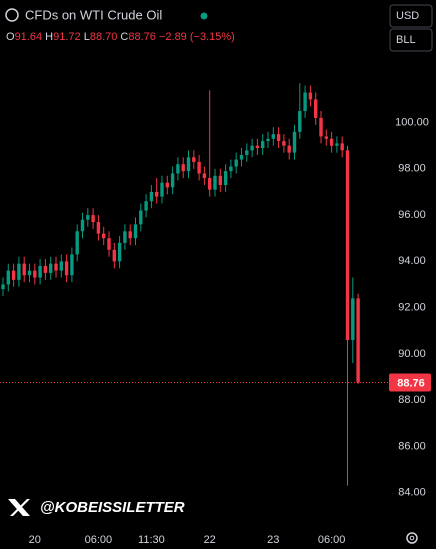 This screenshot has width=436, height=549. I want to click on x-tick-label: 23, so click(273, 540).